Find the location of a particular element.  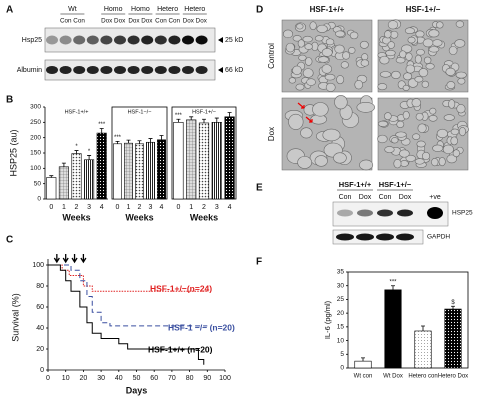

x-tick-label: 4 is located at coordinates (230, 207).